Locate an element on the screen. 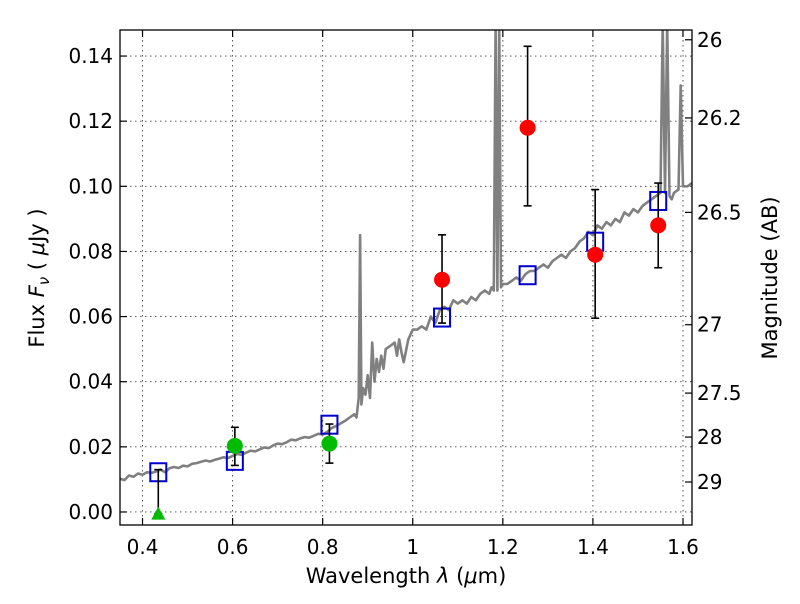 This screenshot has width=800, height=604. x-tick-label: 1.6 is located at coordinates (683, 547).